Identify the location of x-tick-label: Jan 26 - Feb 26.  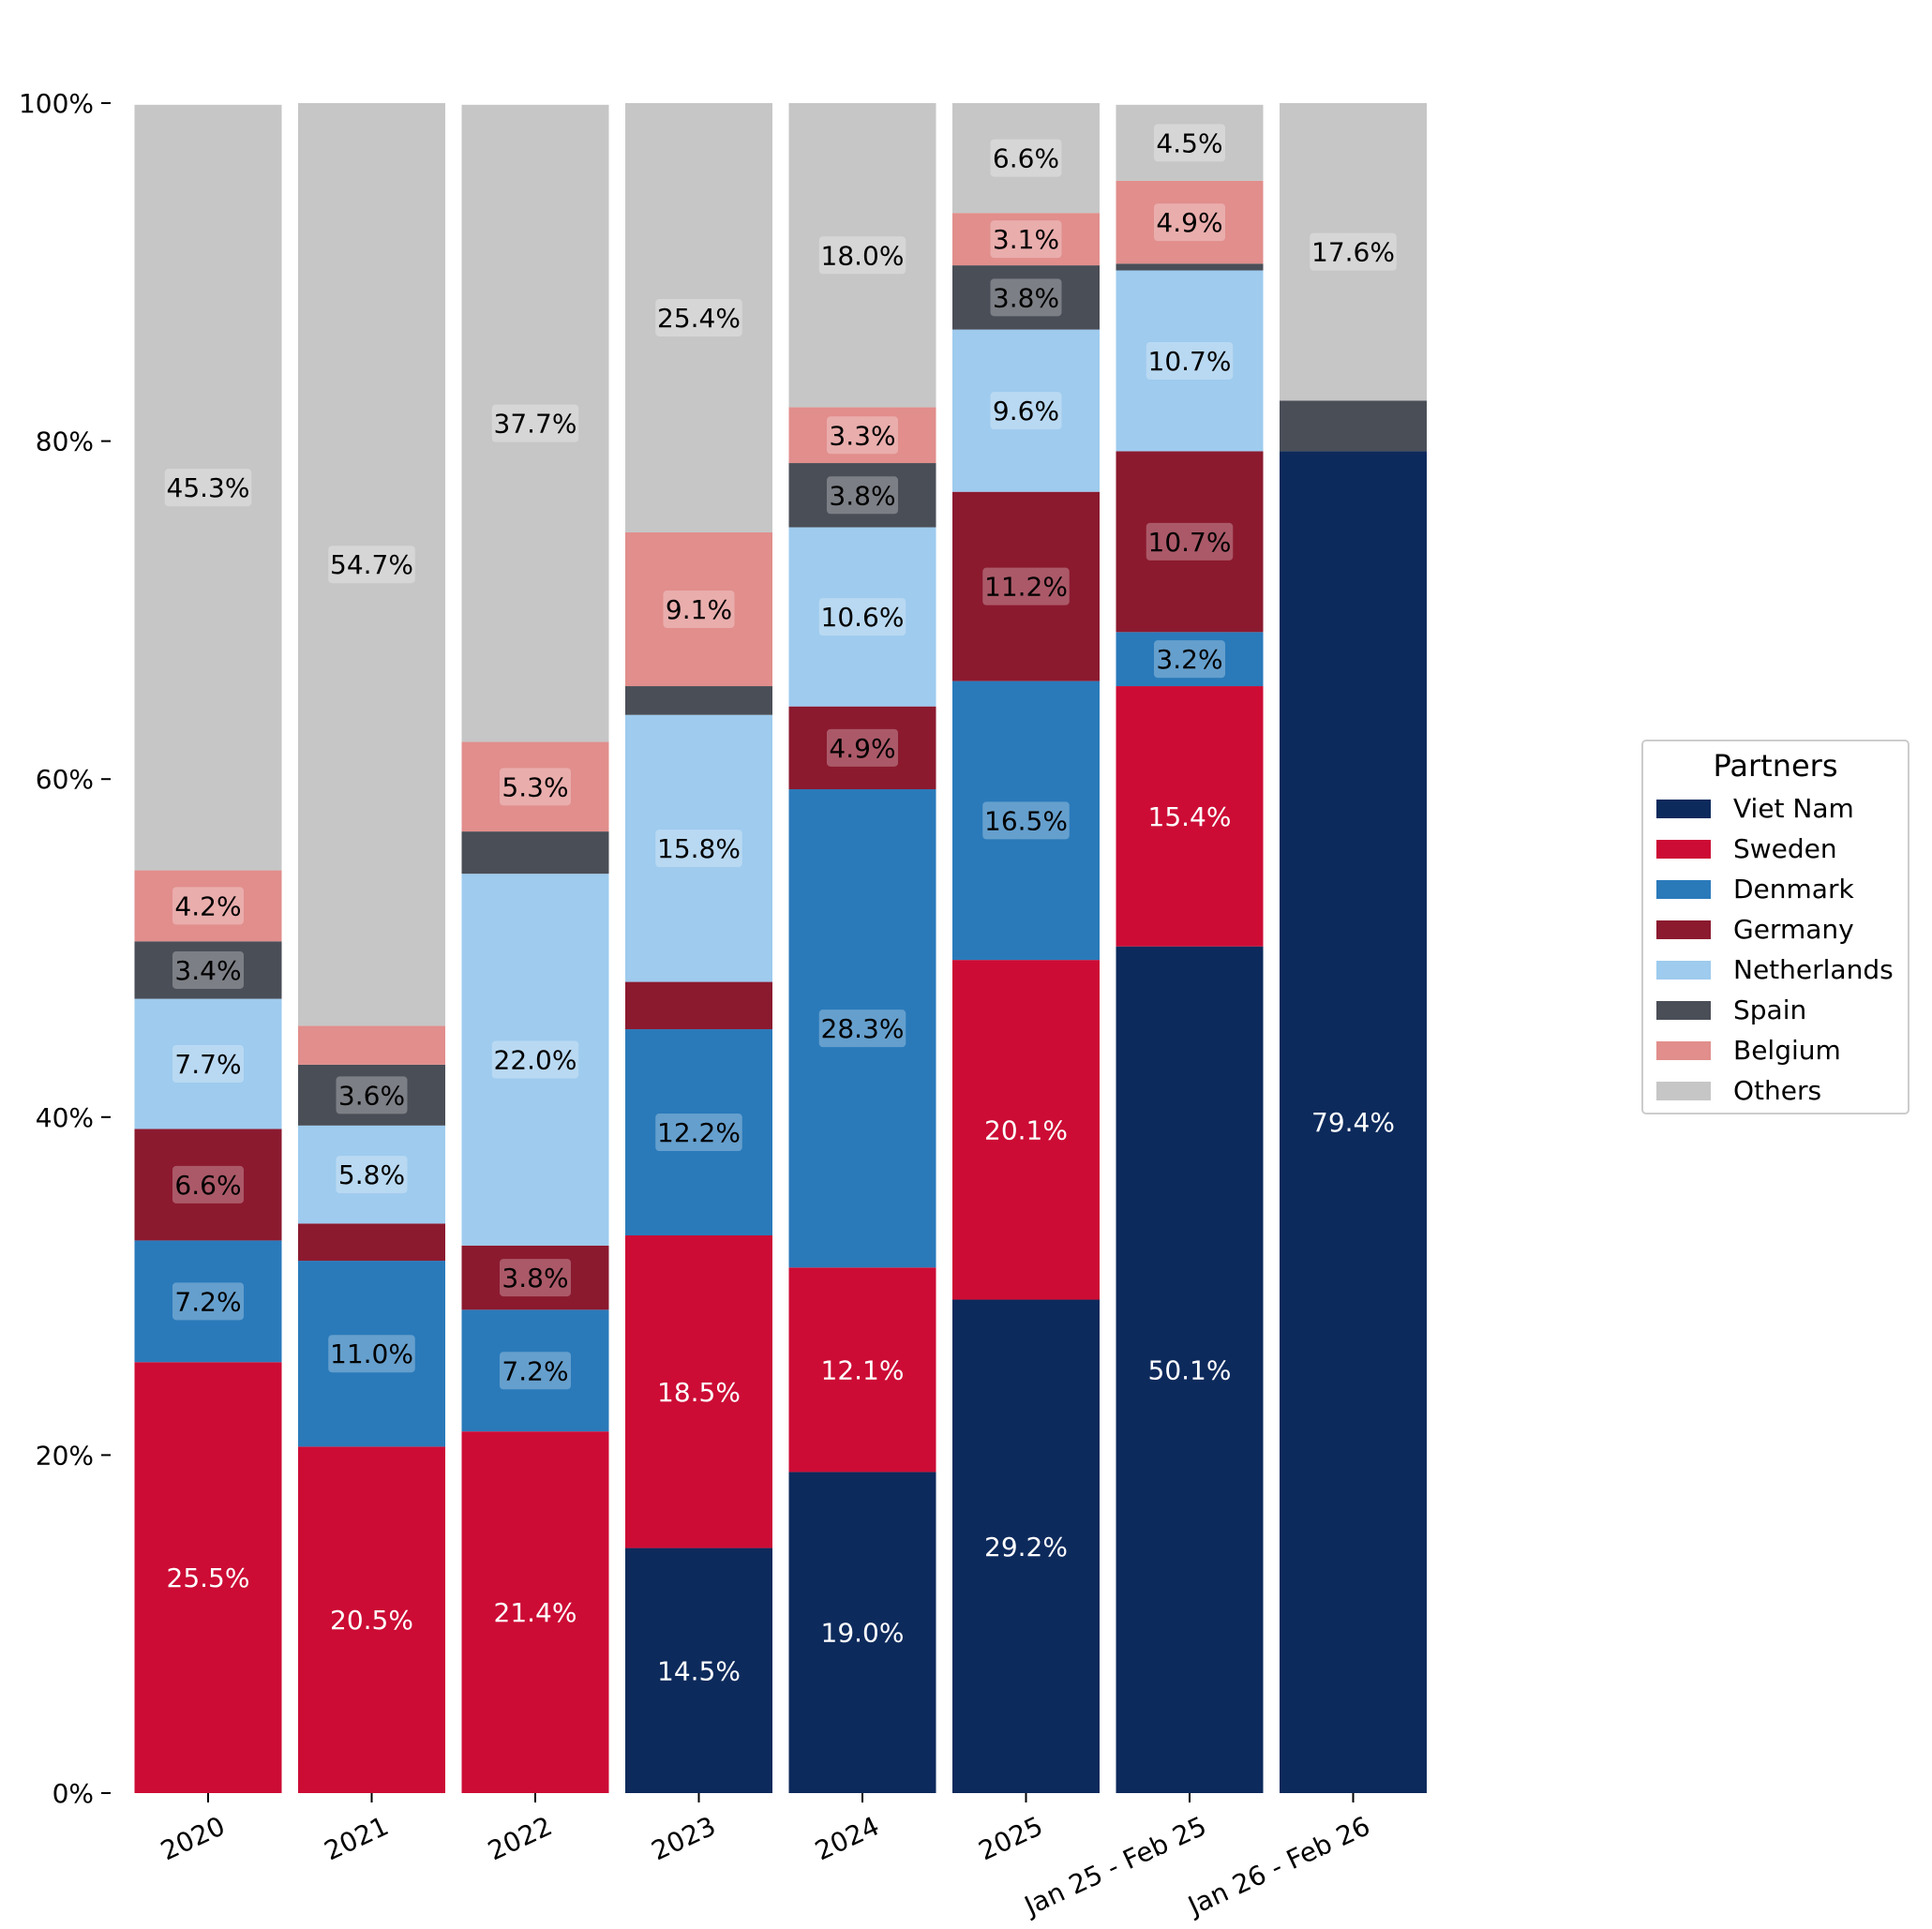
(1278, 1866).